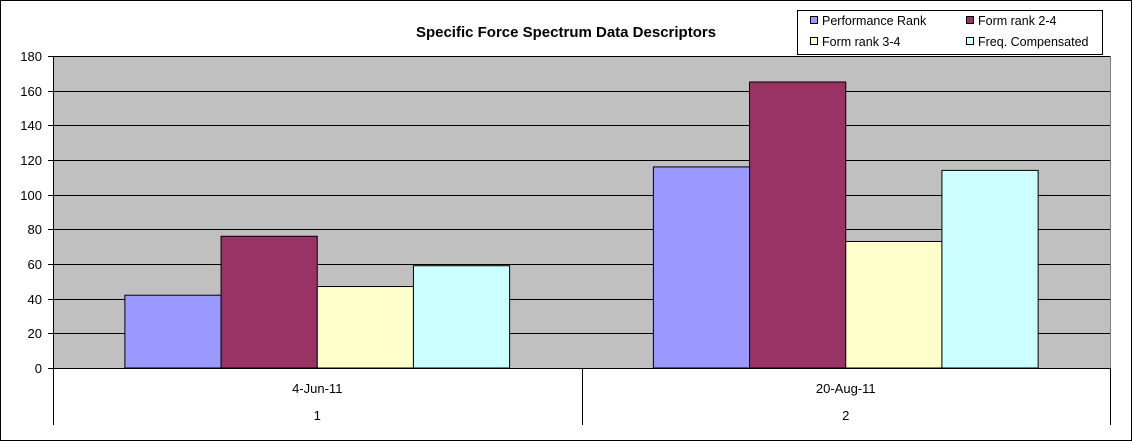 The width and height of the screenshot is (1132, 441). Describe the element at coordinates (38, 368) in the screenshot. I see `y-tick-label: 0` at that location.